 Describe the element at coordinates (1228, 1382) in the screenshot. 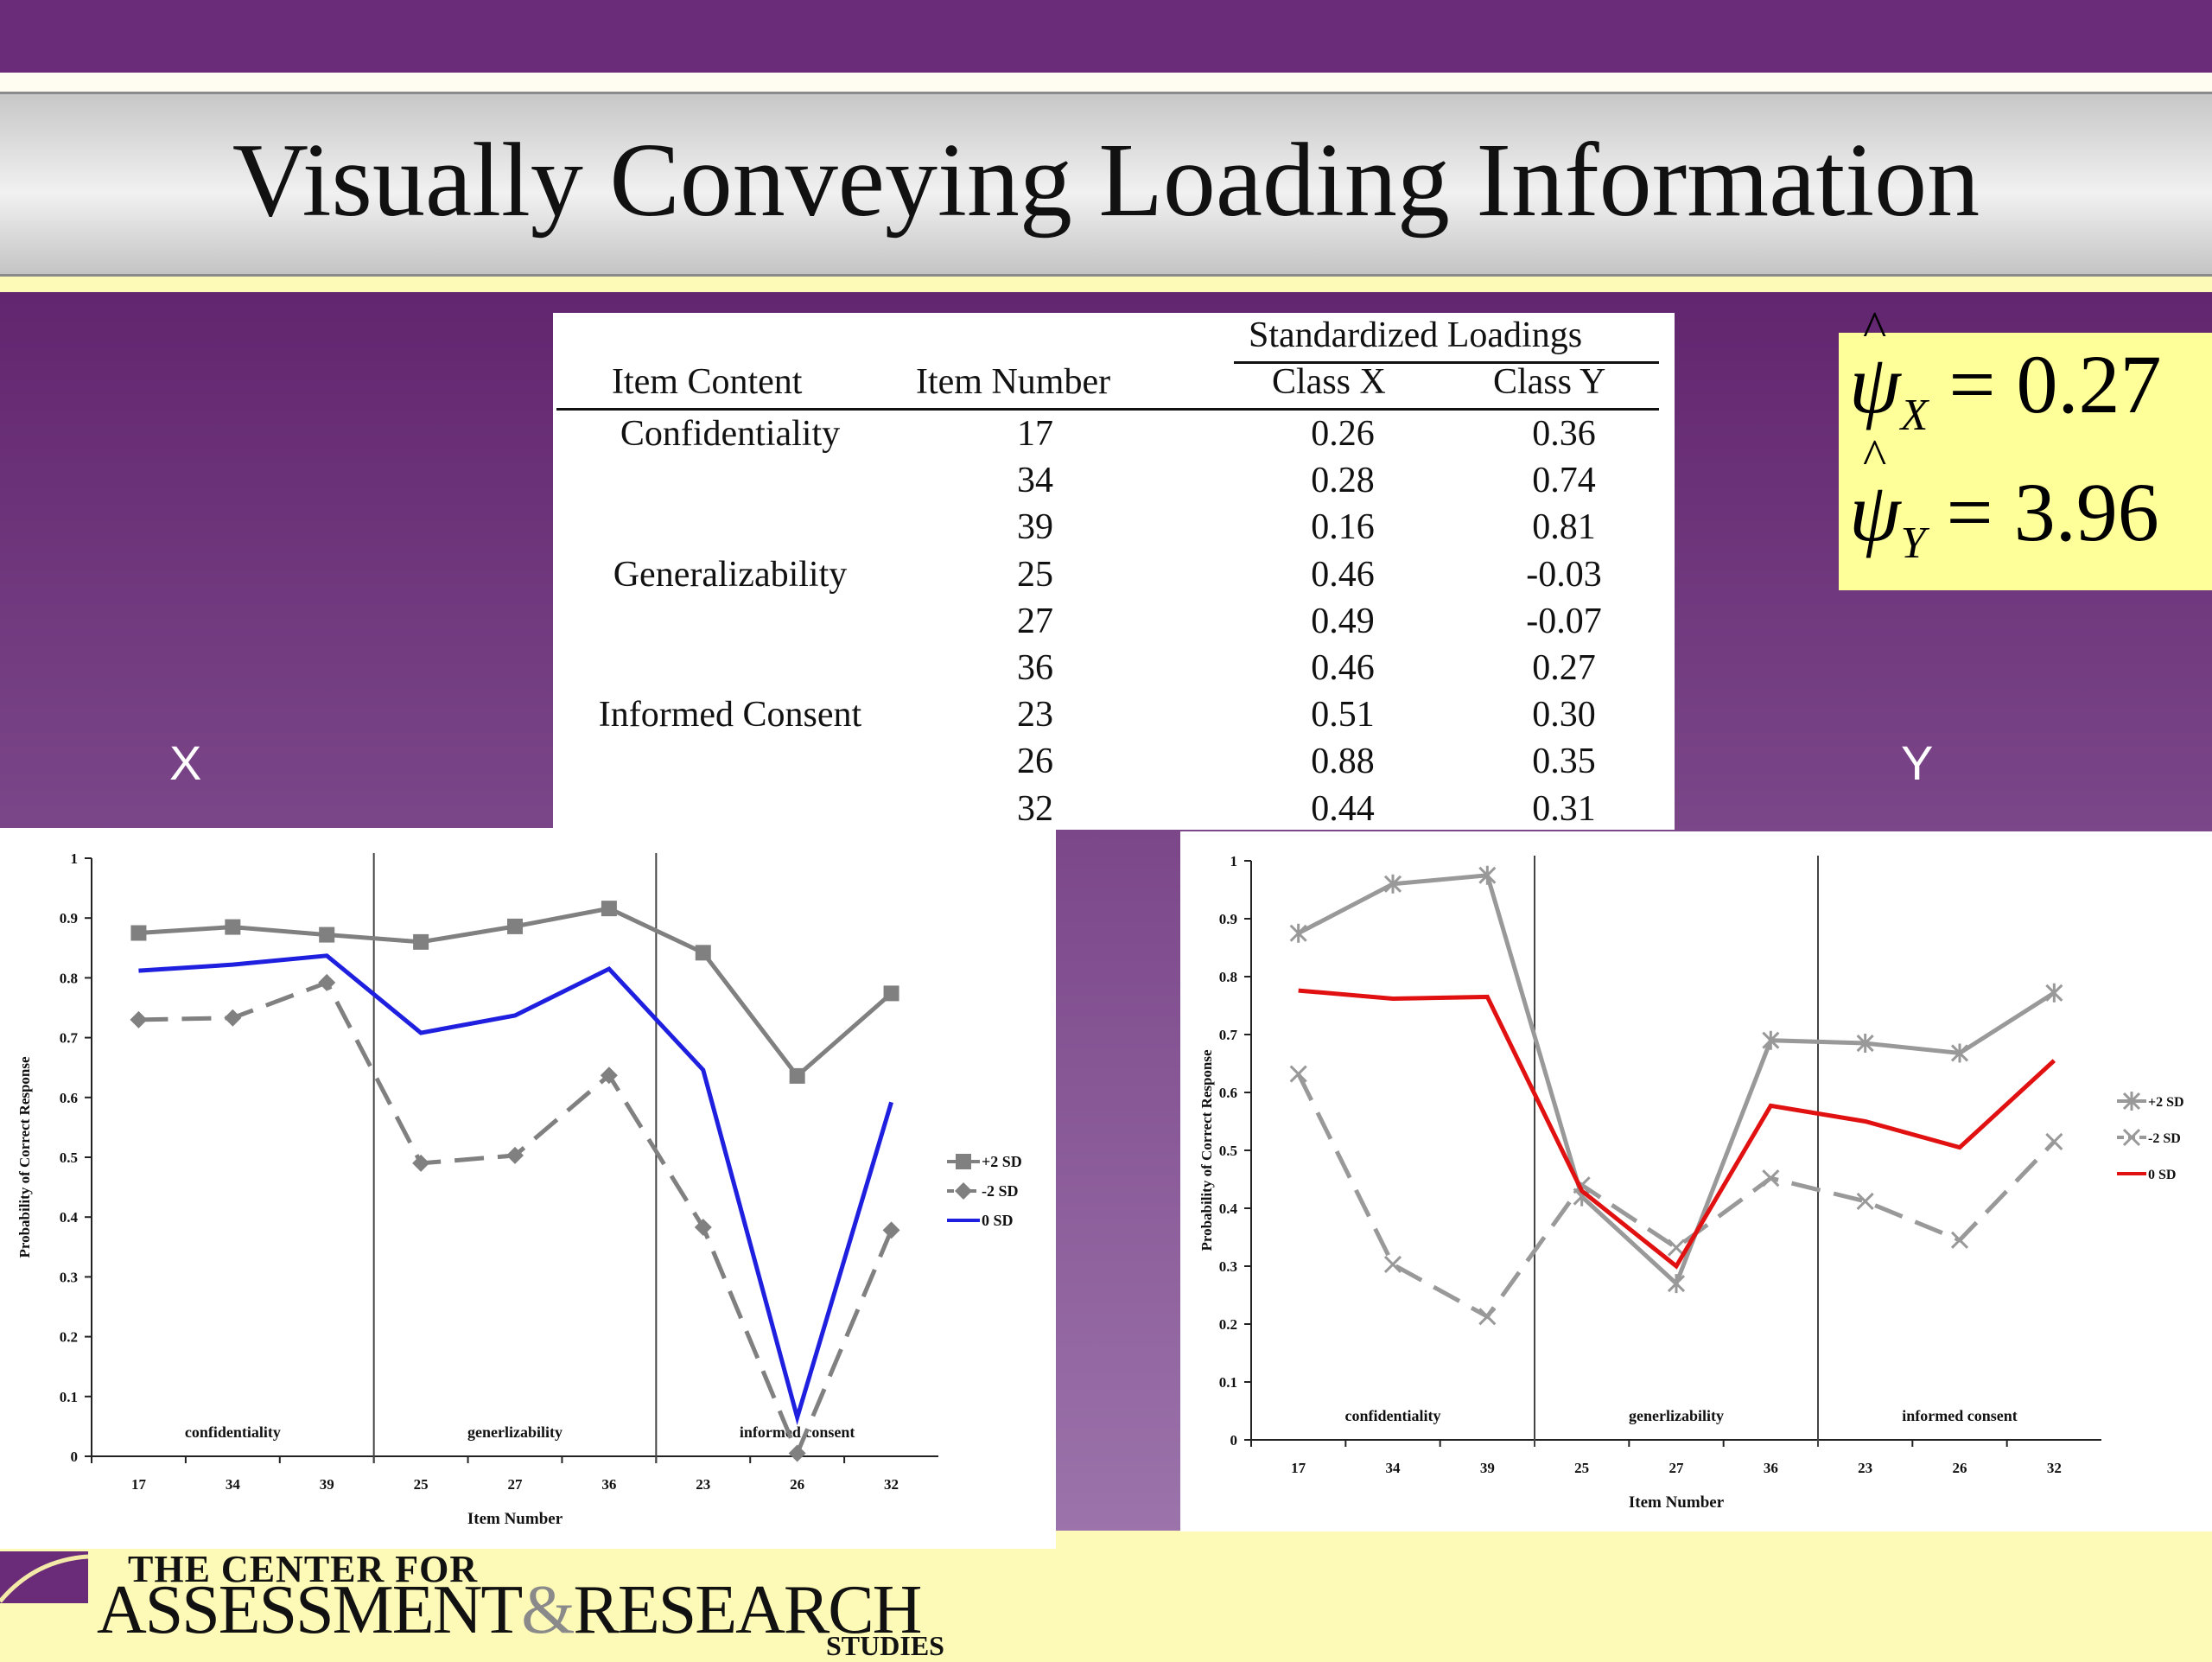

I see `y-tick-label: 0.1` at that location.